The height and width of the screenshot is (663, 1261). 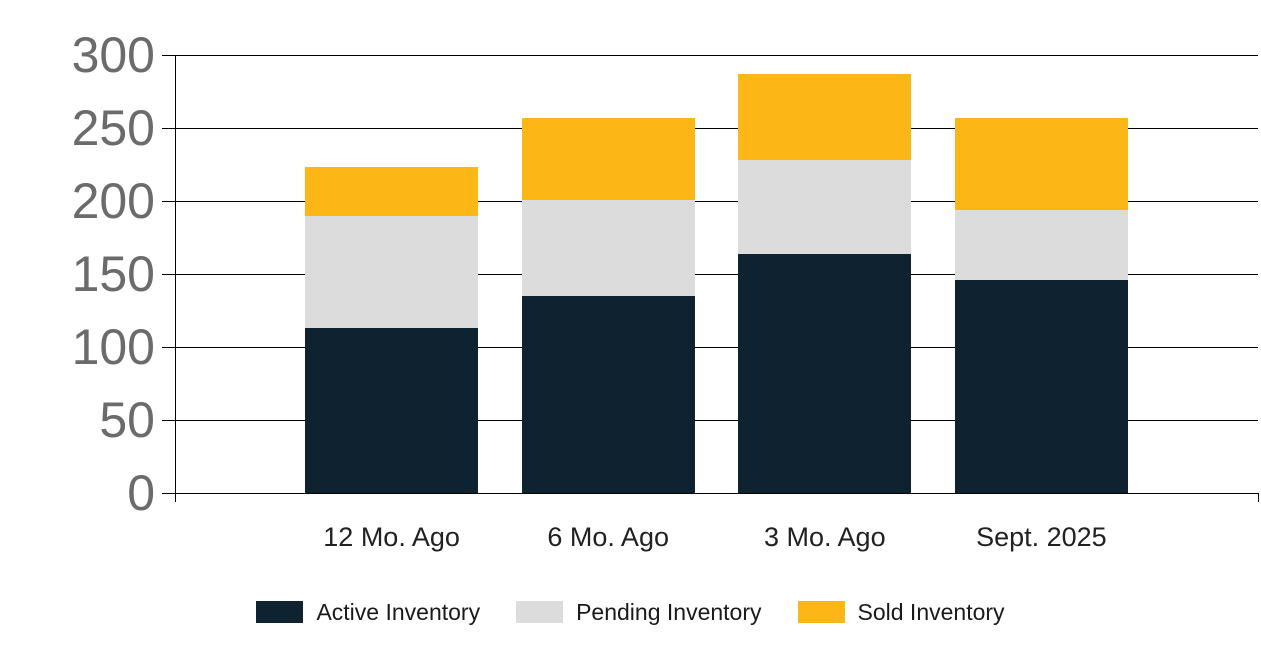 What do you see at coordinates (391, 537) in the screenshot?
I see `x-category-label-12-mo-ago: 12 Mo. Ago` at bounding box center [391, 537].